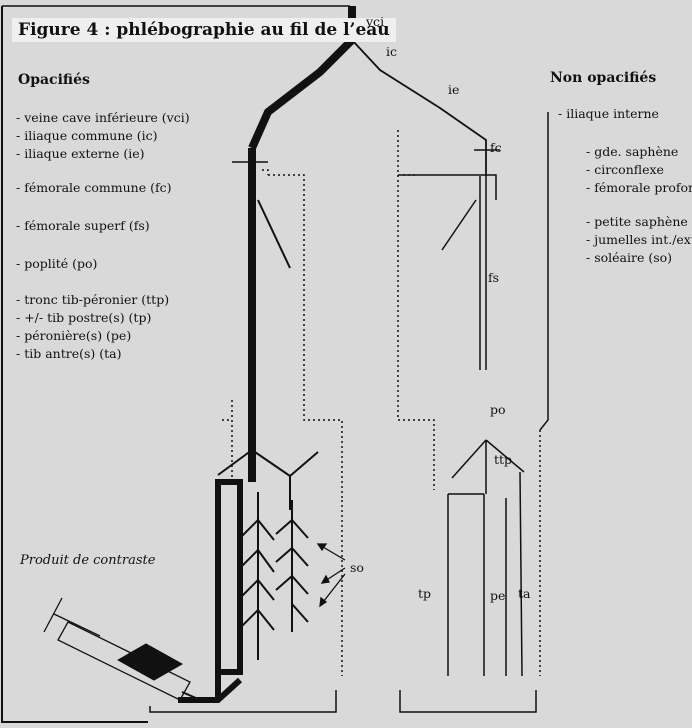 This screenshot has width=692, height=728. I want to click on list-item: - iliaque externe (ie), so click(80, 153).